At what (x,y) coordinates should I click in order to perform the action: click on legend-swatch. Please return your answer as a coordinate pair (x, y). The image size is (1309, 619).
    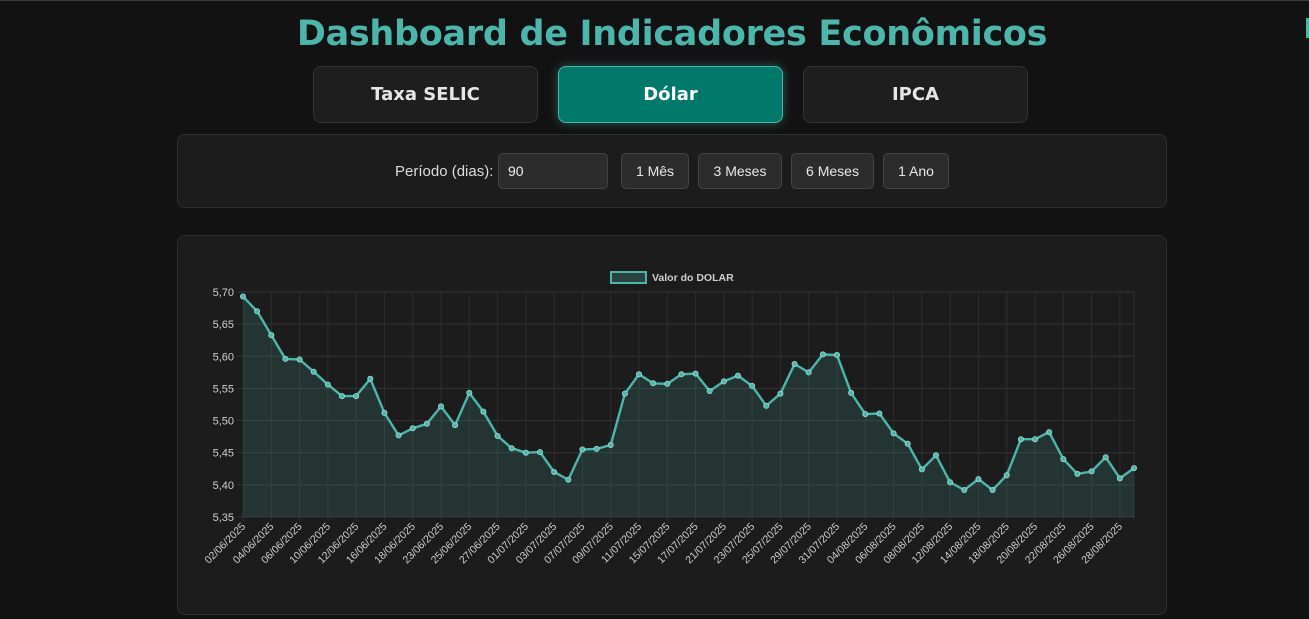
    Looking at the image, I should click on (628, 277).